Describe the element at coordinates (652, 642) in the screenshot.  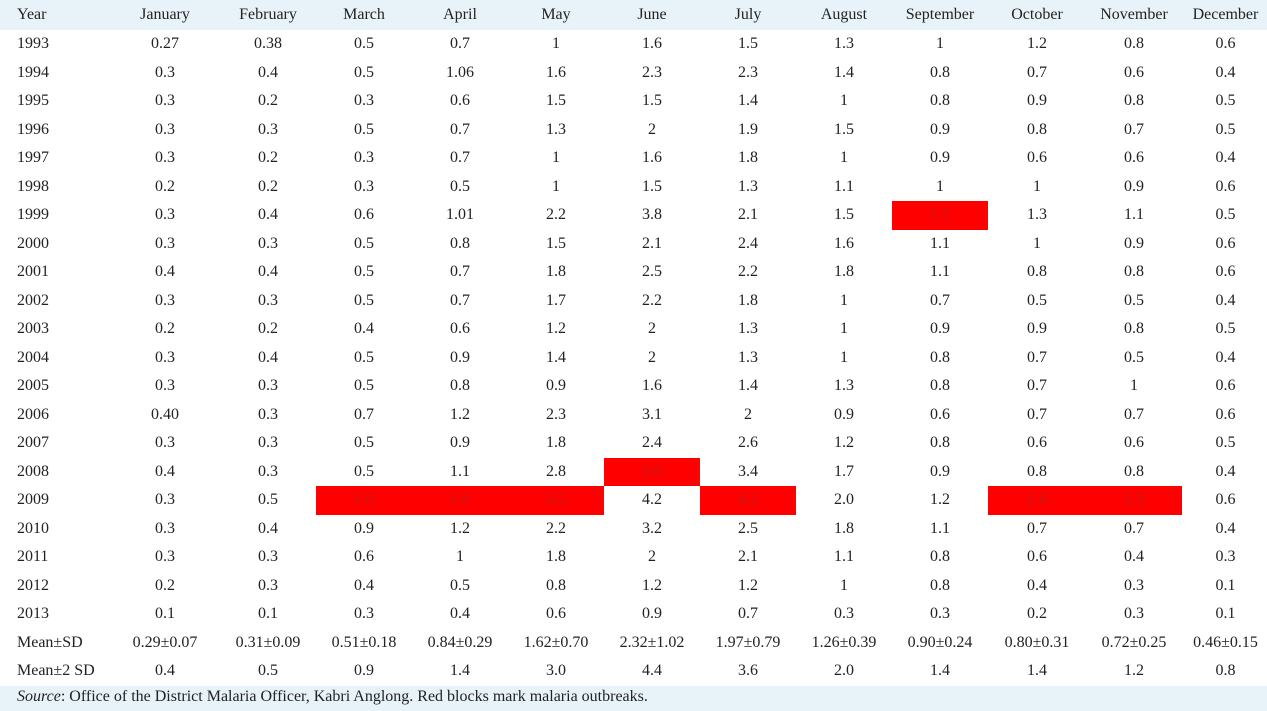
I see `summary-value: 2.32±1.02` at that location.